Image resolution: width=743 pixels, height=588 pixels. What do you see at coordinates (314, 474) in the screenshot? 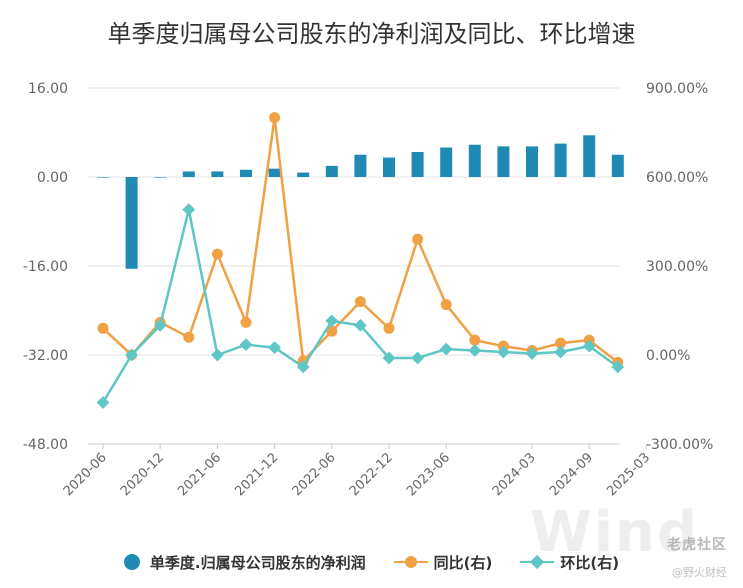
I see `x-tick-label: 2022-06` at bounding box center [314, 474].